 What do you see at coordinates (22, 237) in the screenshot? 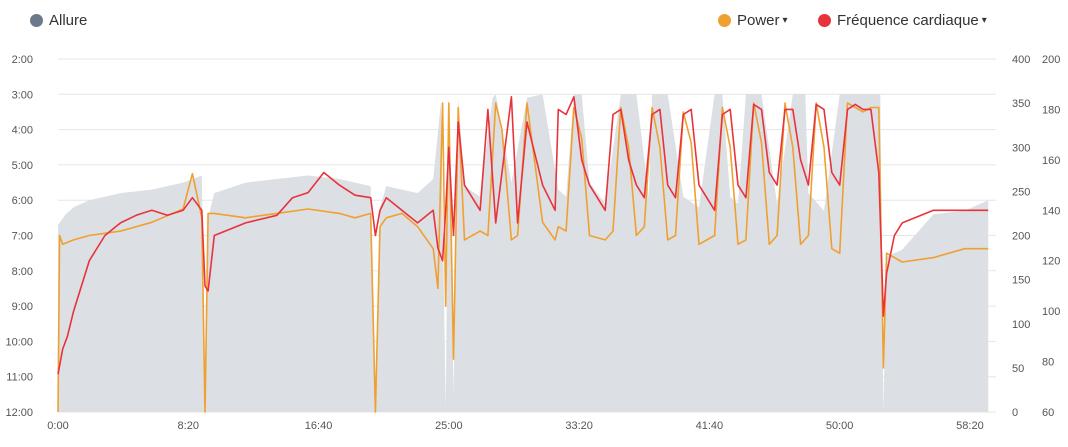
I see `pace-tick-label-5: 7:00` at bounding box center [22, 237].